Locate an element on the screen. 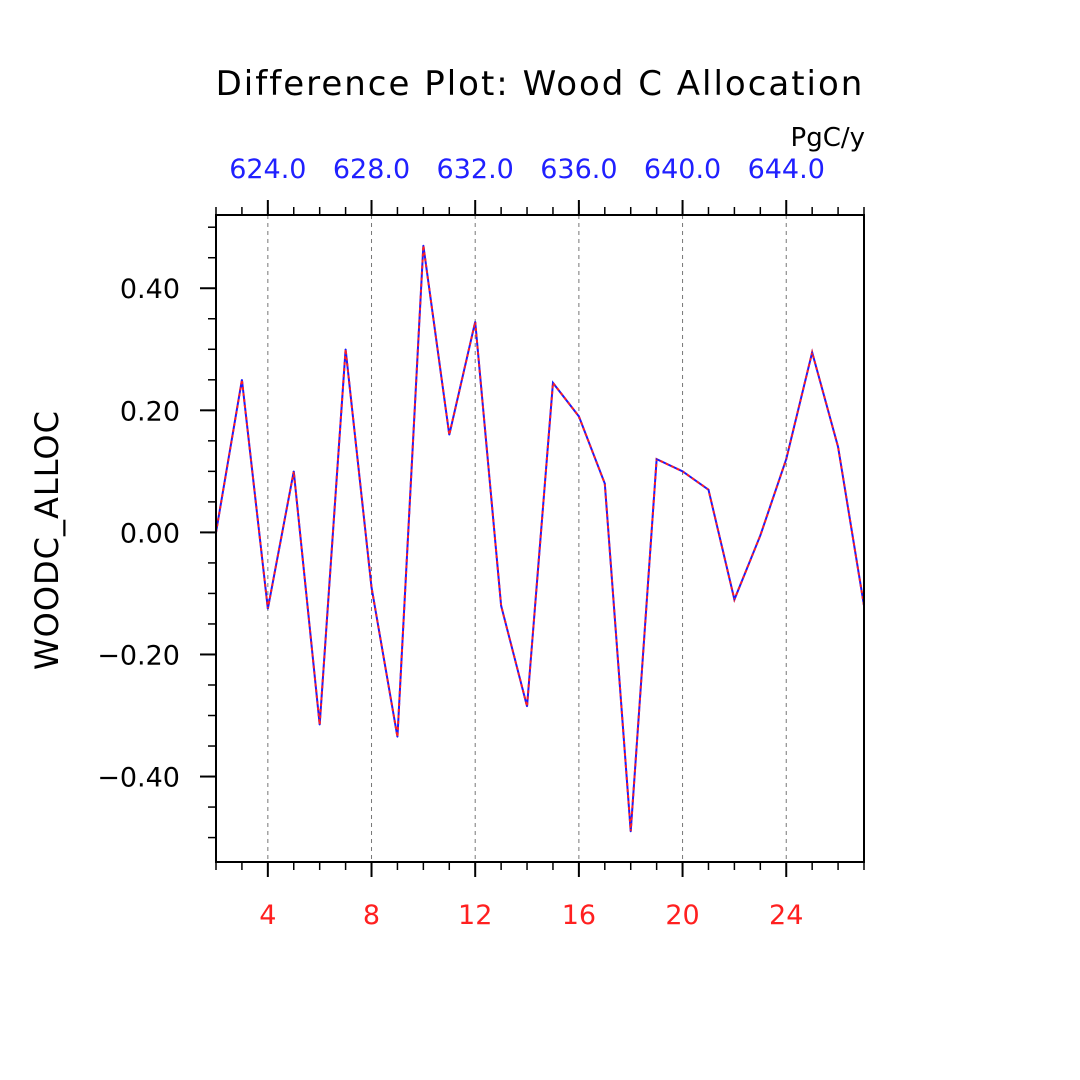  y-axis-label: WOODC_ALLOC is located at coordinates (47, 540).